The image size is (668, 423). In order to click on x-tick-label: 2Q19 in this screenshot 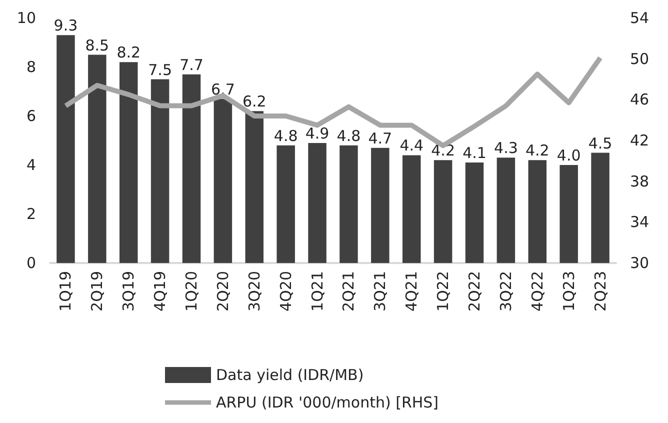, I will do `click(97, 291)`.